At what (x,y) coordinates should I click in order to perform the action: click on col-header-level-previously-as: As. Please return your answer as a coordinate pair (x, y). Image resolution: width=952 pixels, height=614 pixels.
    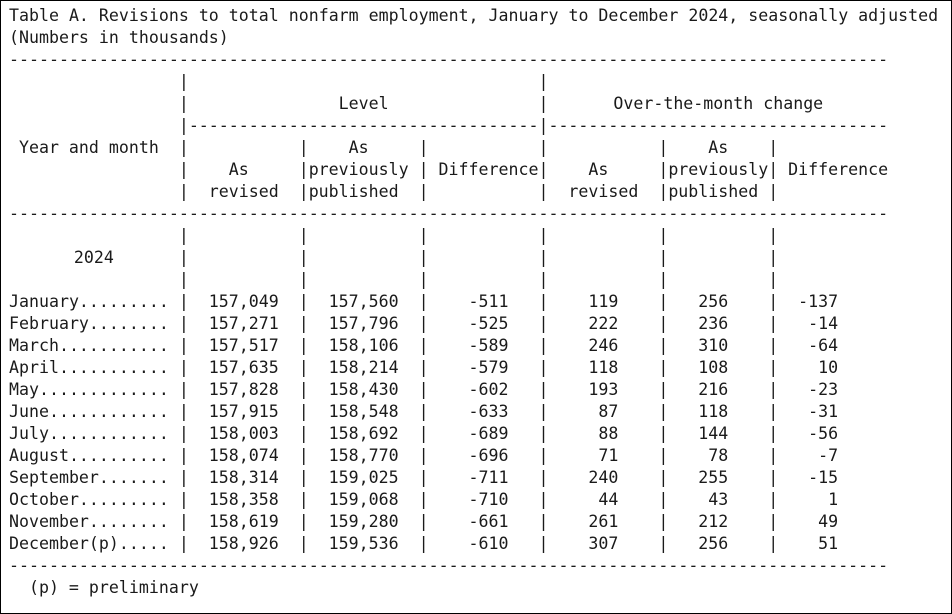
    Looking at the image, I should click on (358, 147).